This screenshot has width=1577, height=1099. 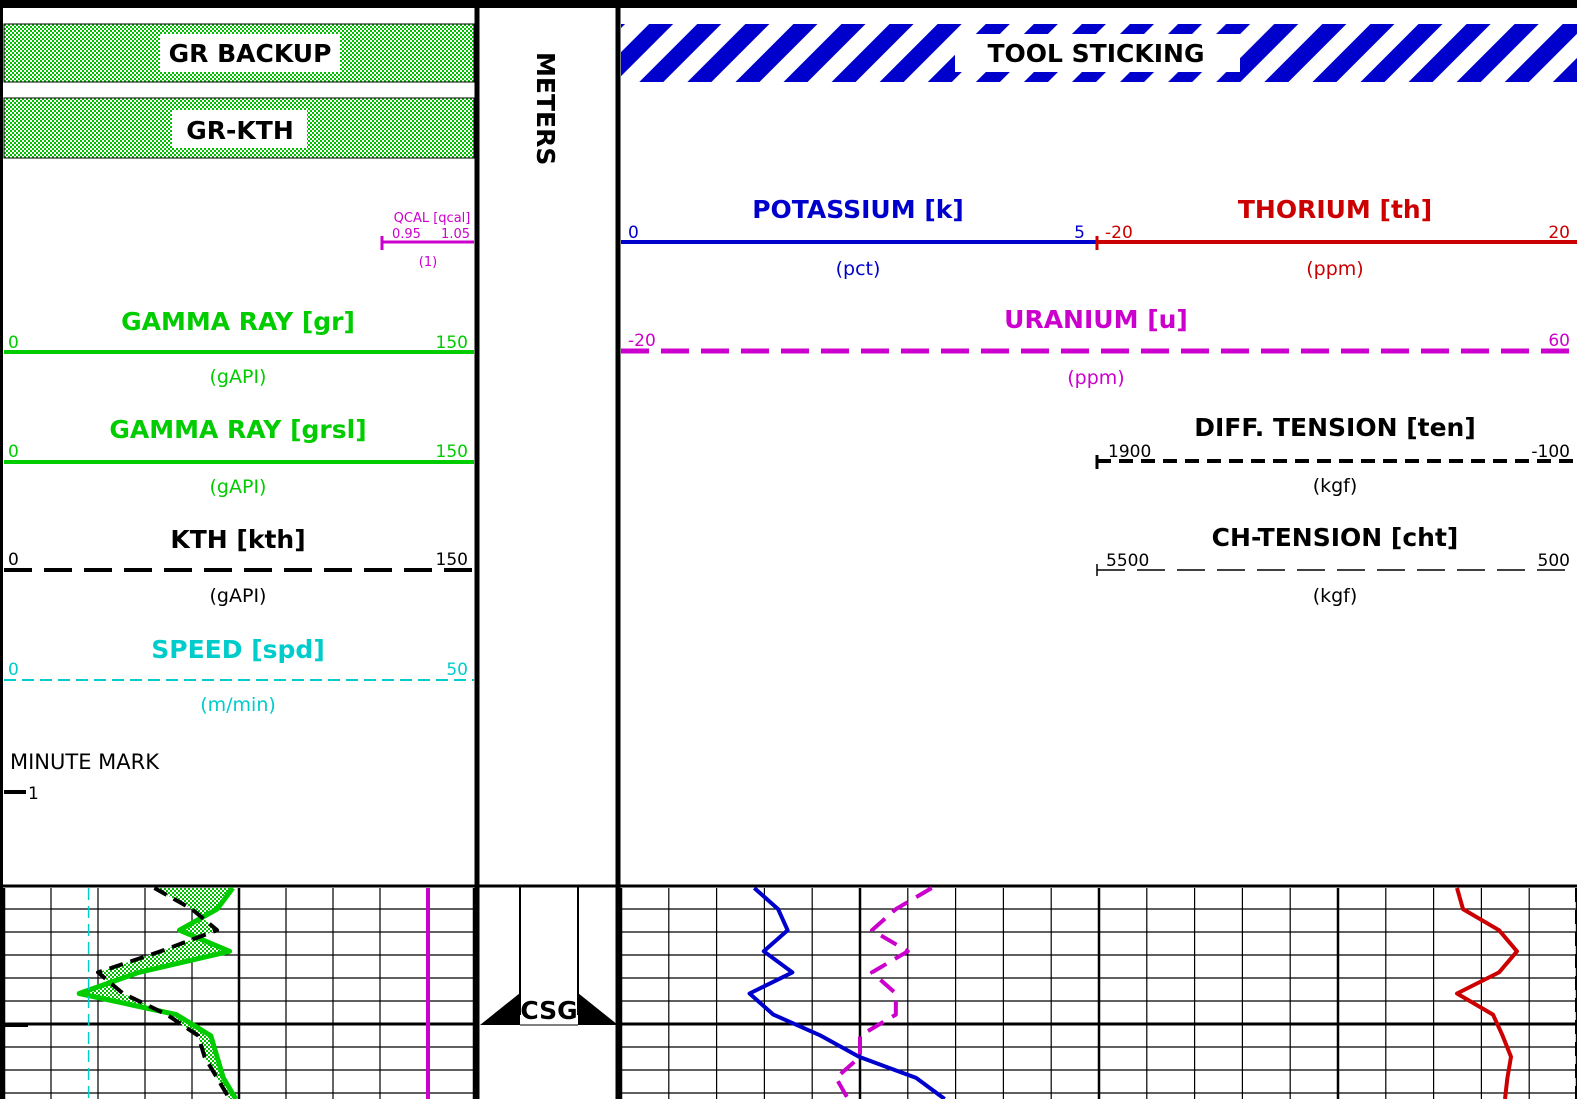 I want to click on th-scale-left: -20, so click(x=1119, y=233).